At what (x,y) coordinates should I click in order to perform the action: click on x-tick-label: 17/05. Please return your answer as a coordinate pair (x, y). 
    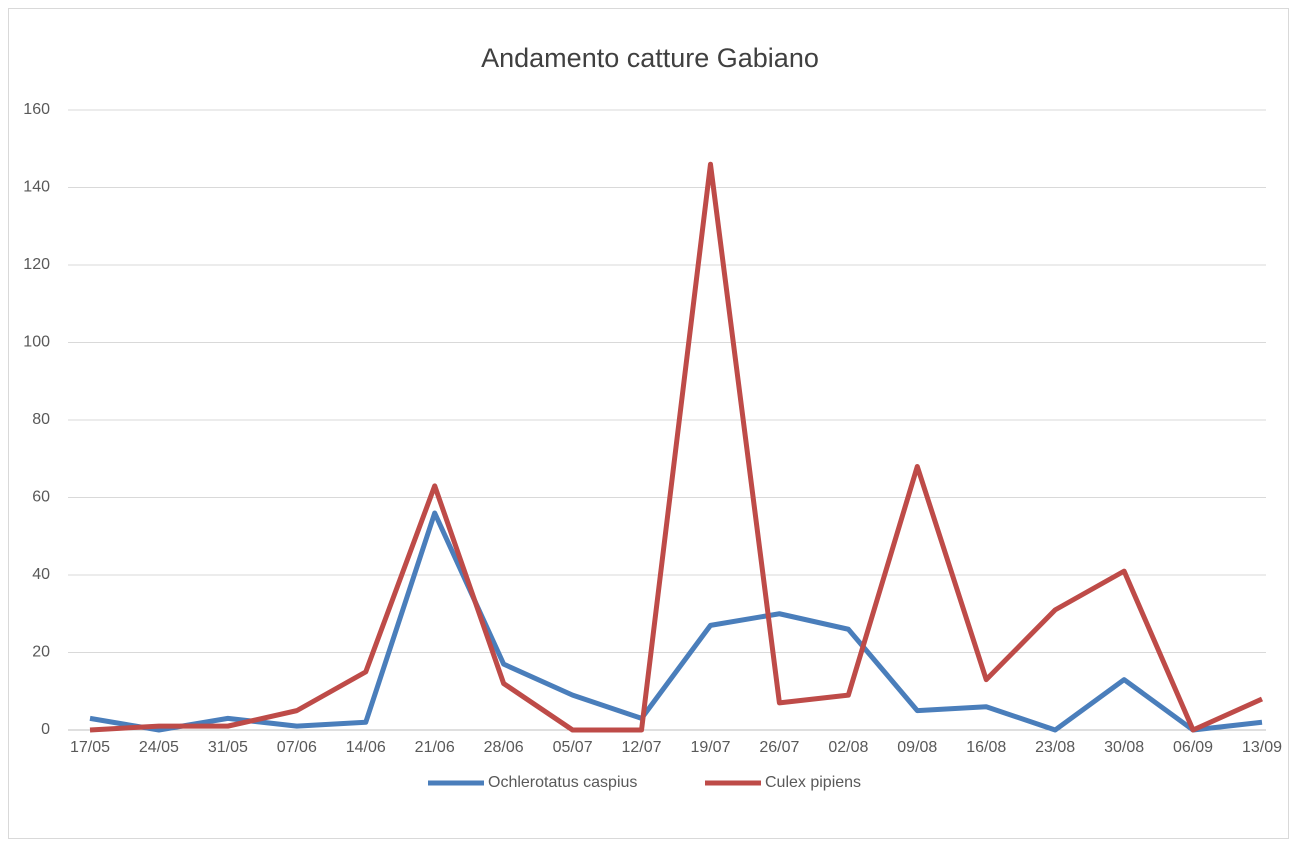
    Looking at the image, I should click on (90, 747).